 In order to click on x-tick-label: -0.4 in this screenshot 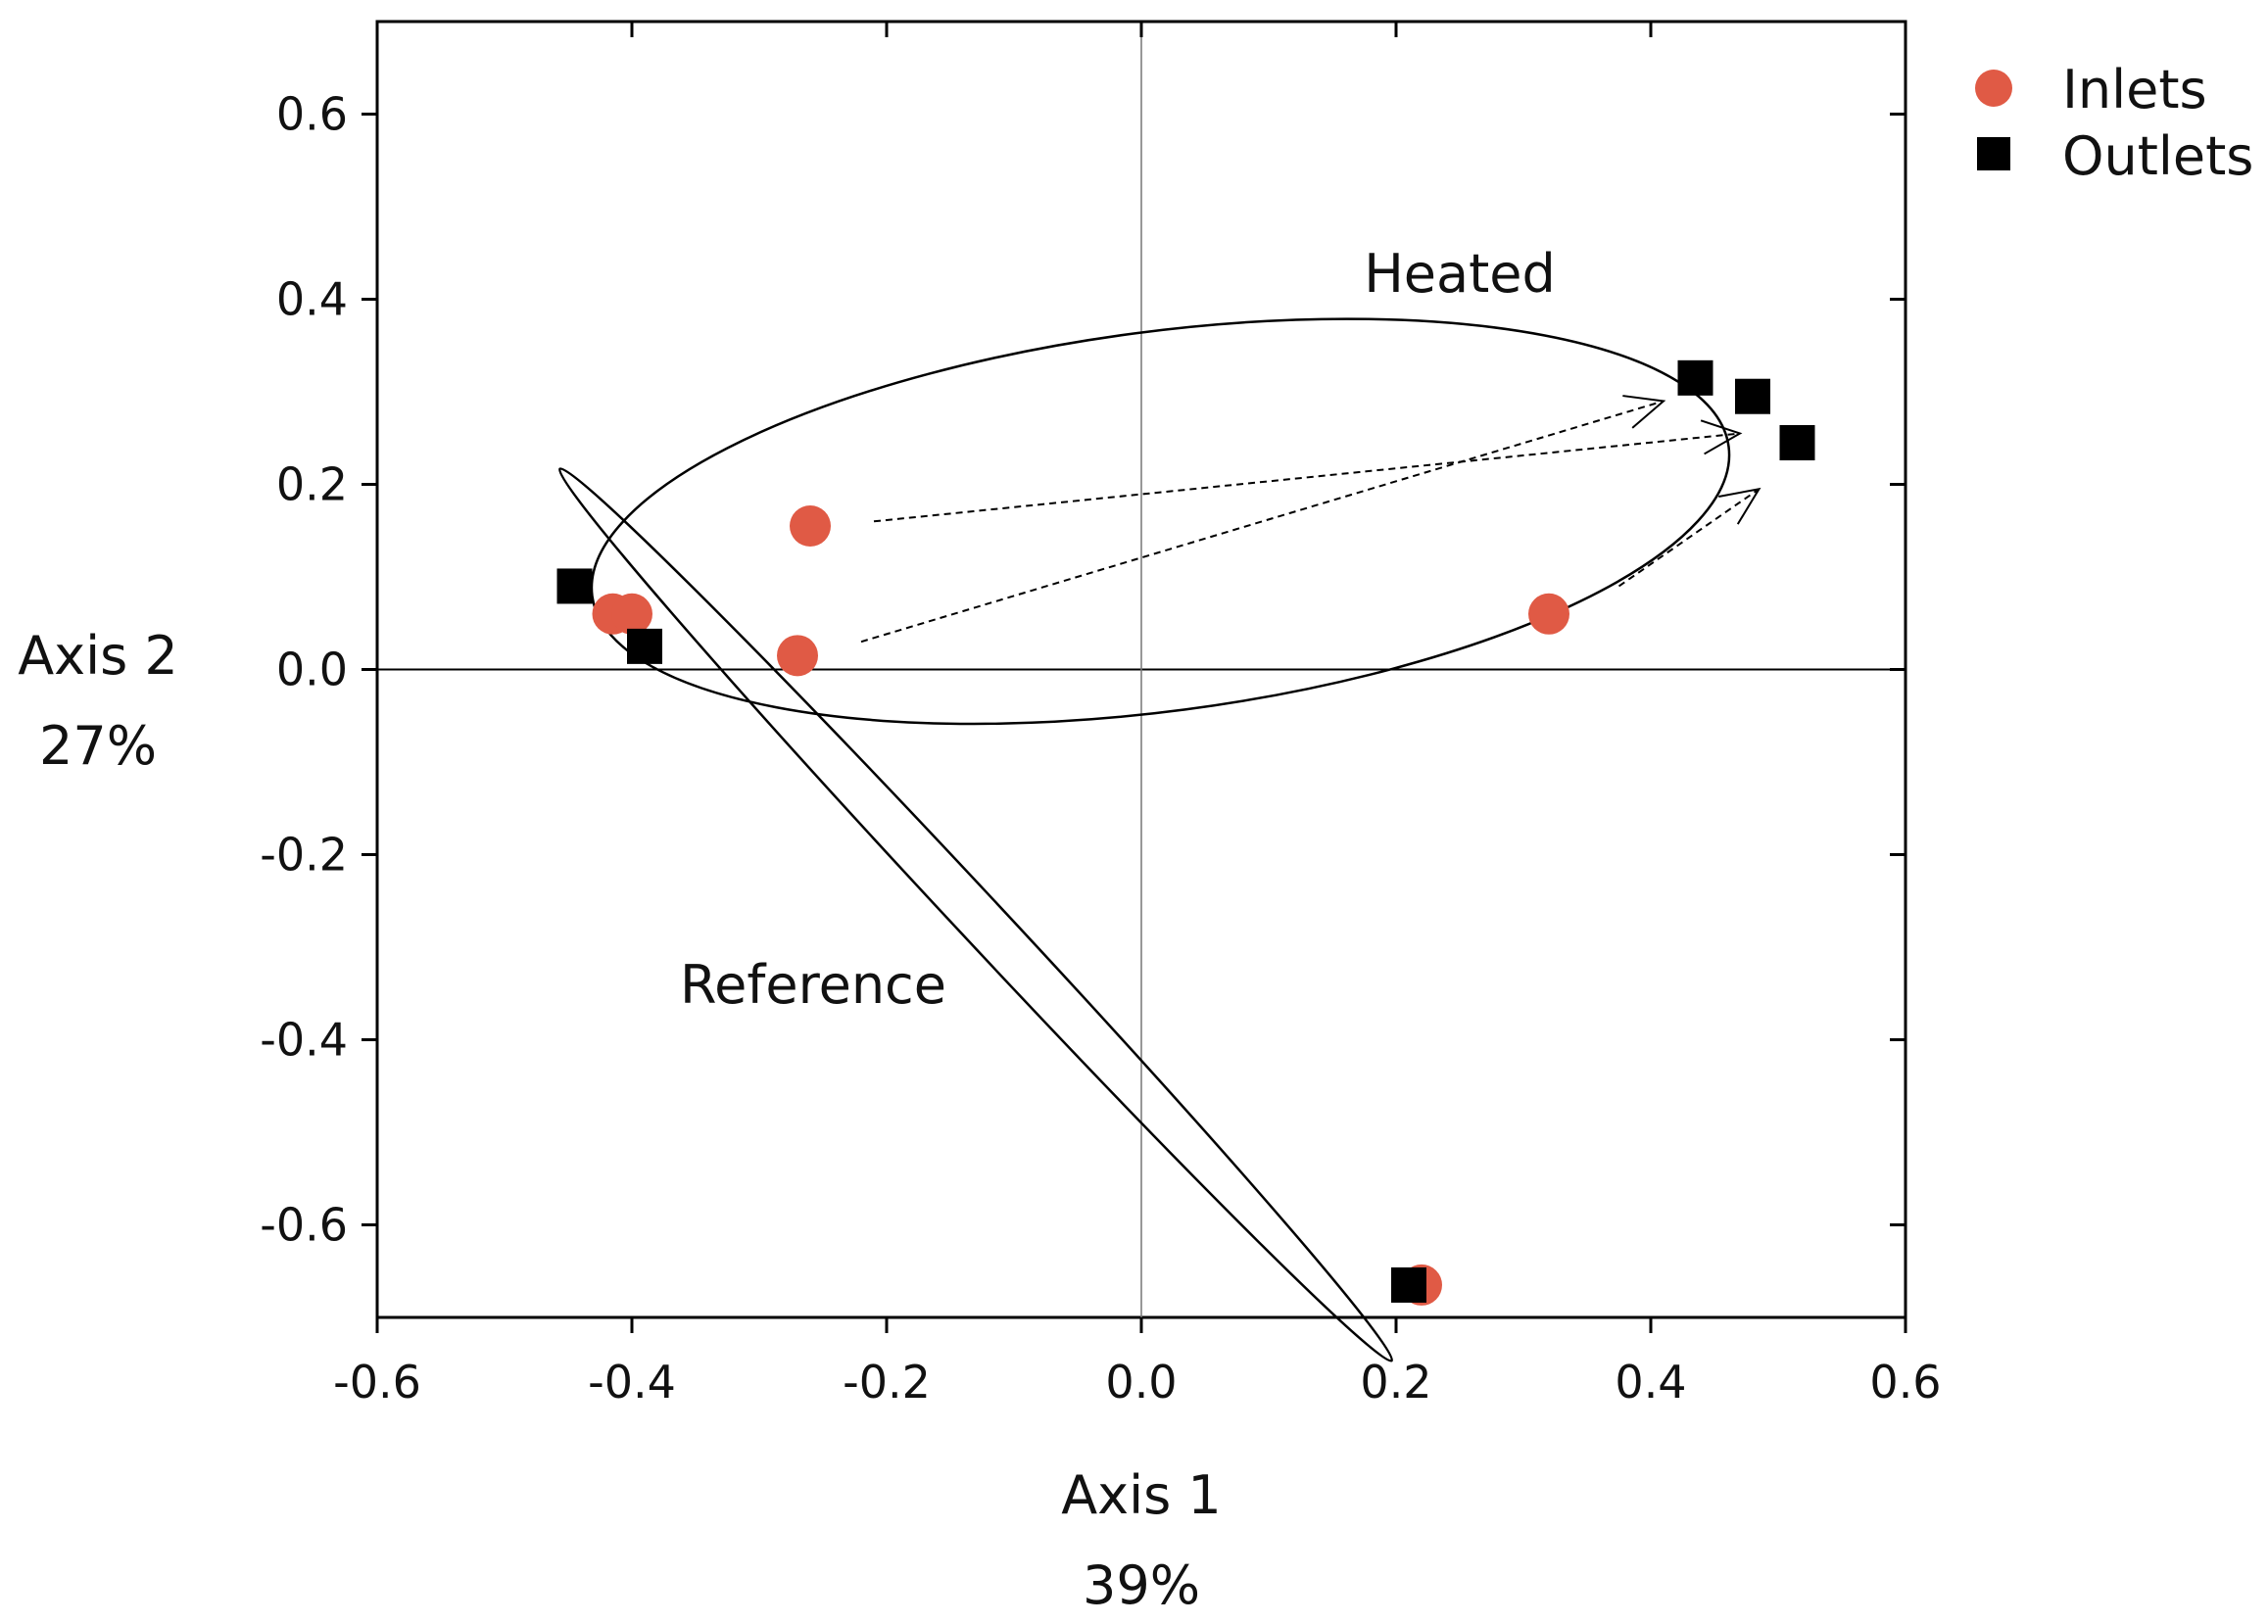, I will do `click(632, 1382)`.